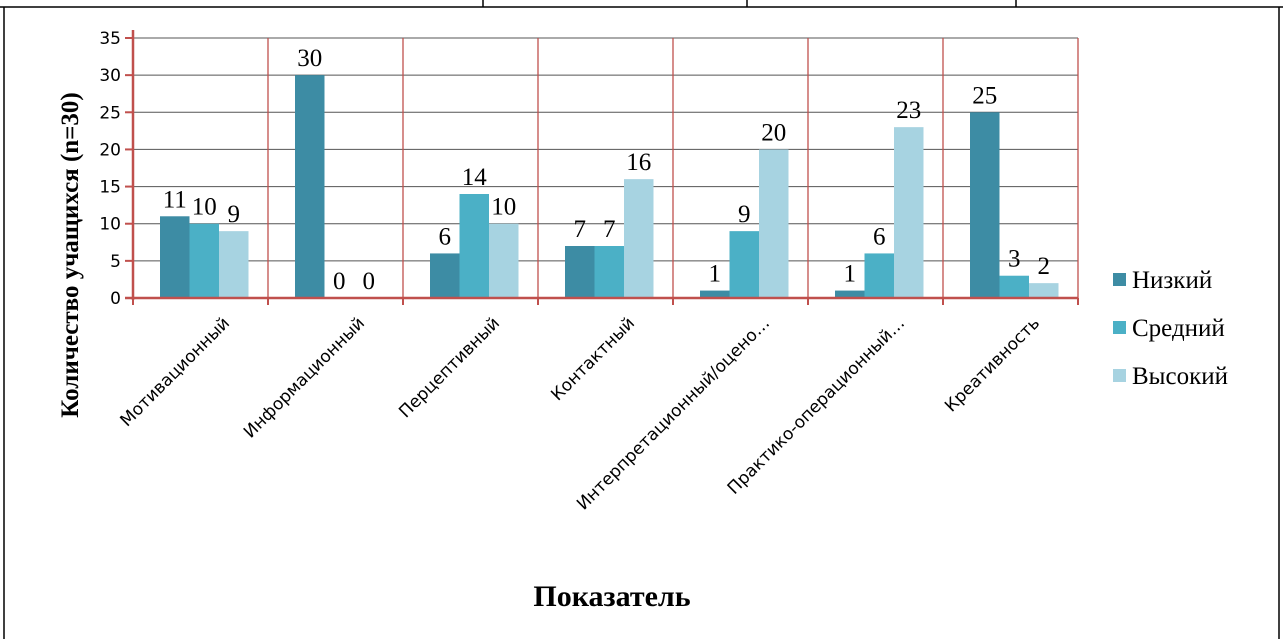  I want to click on bar-Низкий-0, so click(175, 257).